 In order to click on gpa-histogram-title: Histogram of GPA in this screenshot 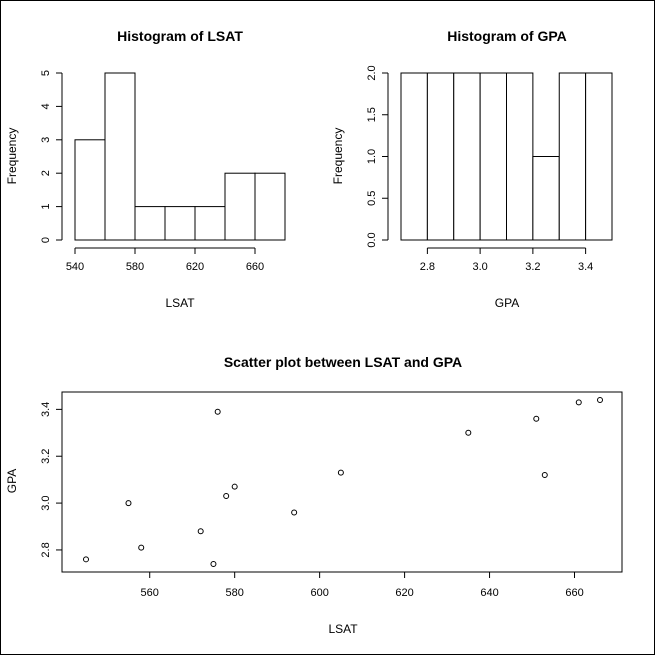, I will do `click(507, 36)`.